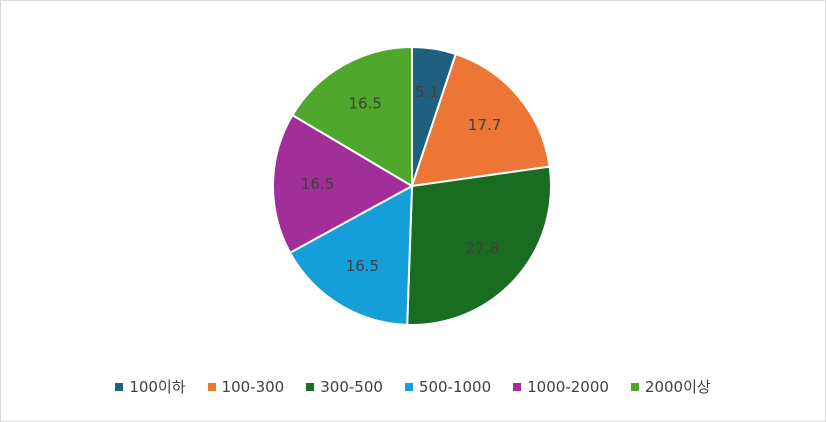 The height and width of the screenshot is (422, 826). I want to click on pie-data-label-4: 16.5, so click(317, 184).